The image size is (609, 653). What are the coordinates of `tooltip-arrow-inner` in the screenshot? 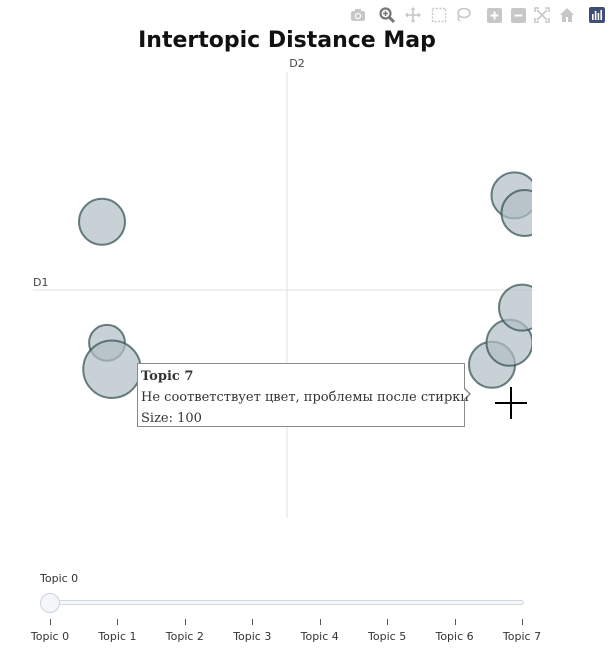 It's located at (466, 394).